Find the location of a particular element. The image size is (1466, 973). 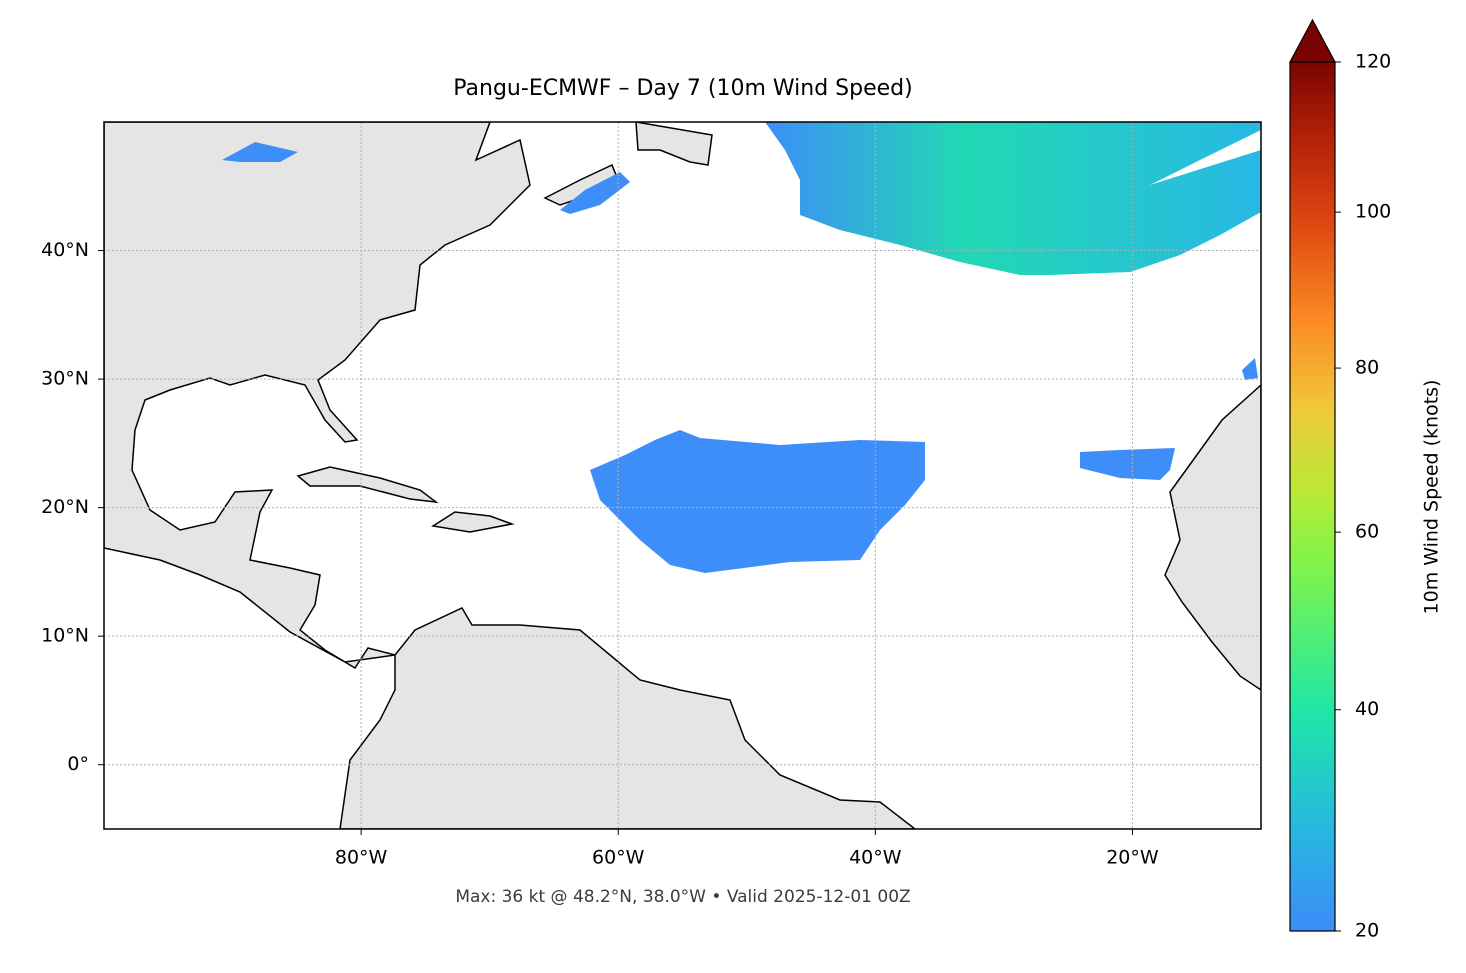

y-tick-label: 30°N is located at coordinates (65, 379).